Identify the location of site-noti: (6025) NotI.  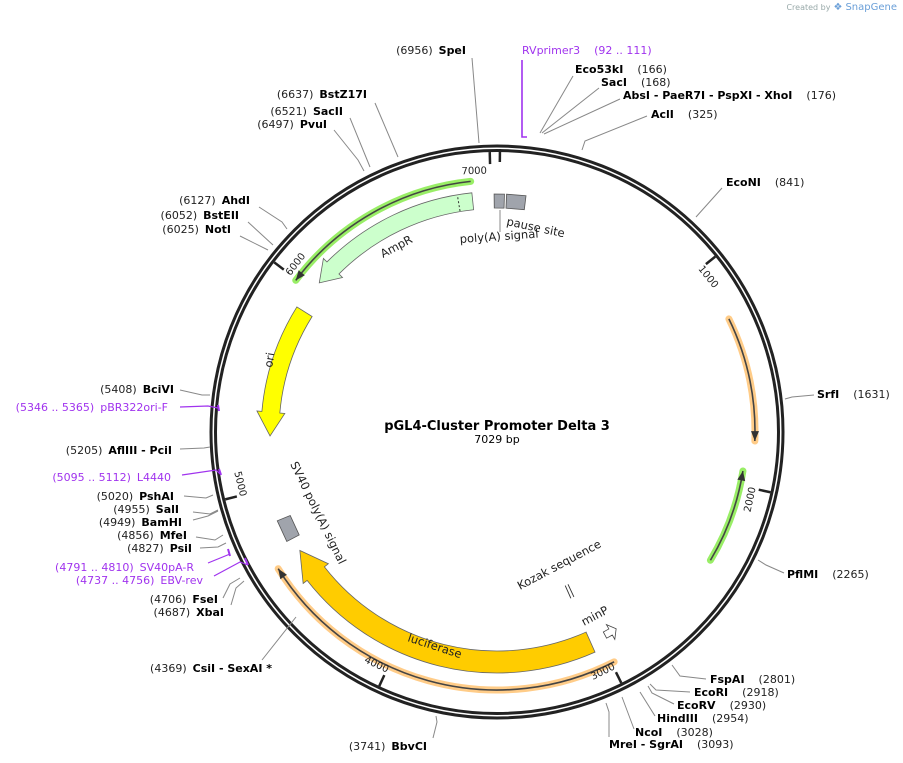
(215, 237).